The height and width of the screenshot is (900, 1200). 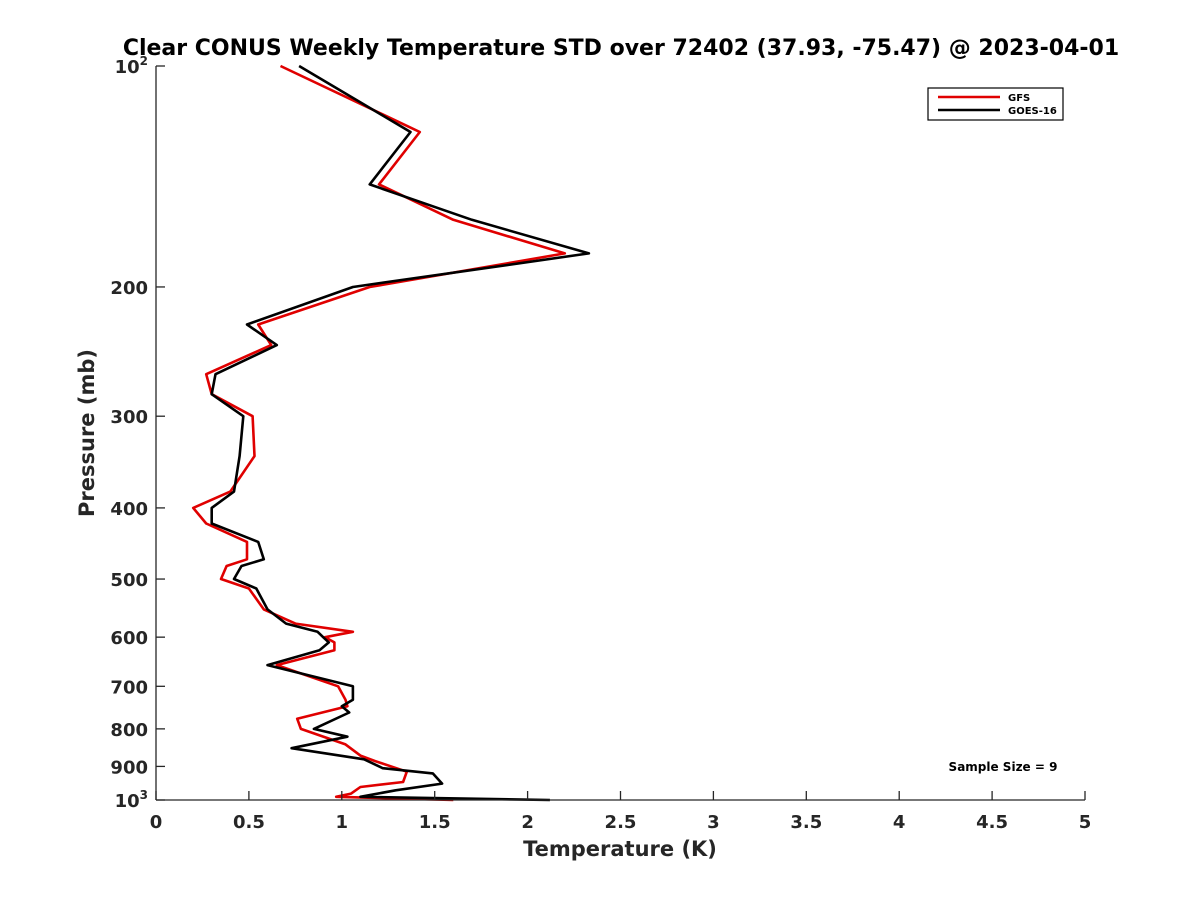 What do you see at coordinates (342, 822) in the screenshot?
I see `x-tick-label: 1` at bounding box center [342, 822].